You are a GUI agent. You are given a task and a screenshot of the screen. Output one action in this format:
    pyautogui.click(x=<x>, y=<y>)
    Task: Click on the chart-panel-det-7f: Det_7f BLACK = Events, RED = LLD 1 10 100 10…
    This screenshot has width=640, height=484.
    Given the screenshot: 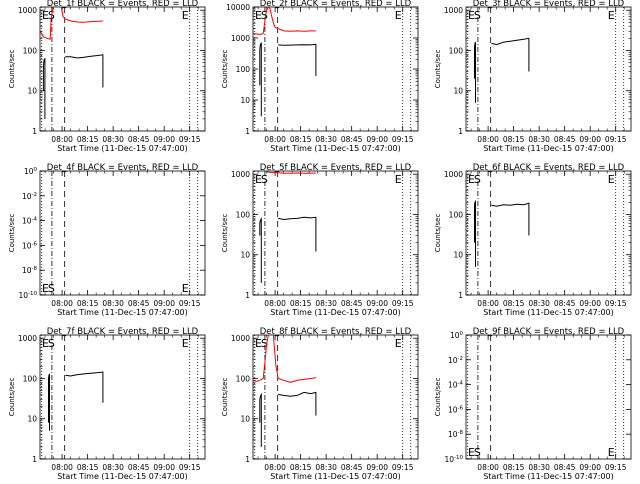 What is the action you would take?
    pyautogui.click(x=107, y=404)
    